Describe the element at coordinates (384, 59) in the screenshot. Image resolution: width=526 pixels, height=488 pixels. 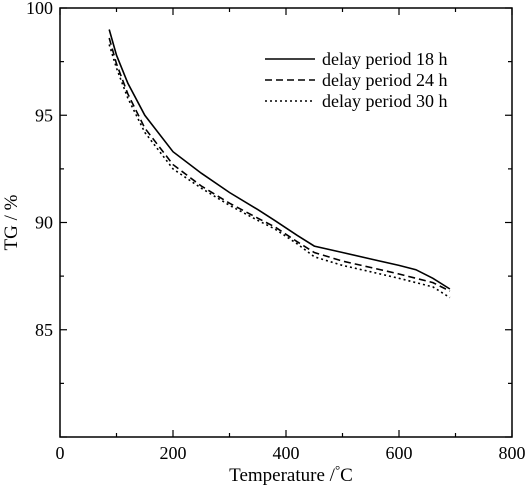
I see `legend-label-1: delay period 18 h` at that location.